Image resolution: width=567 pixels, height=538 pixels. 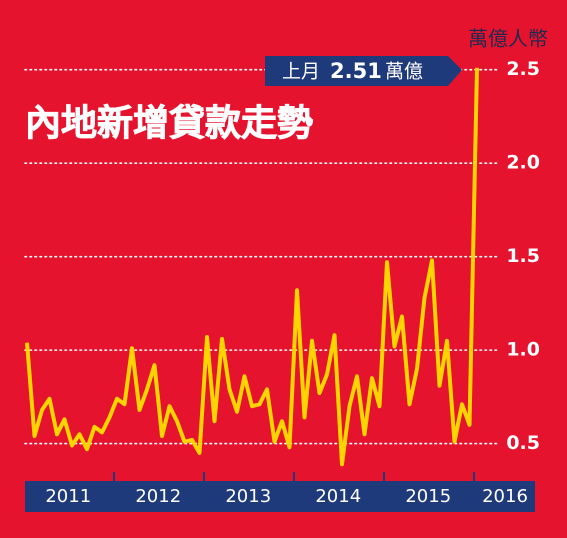 What do you see at coordinates (356, 71) in the screenshot?
I see `annotation-value: 2.51` at bounding box center [356, 71].